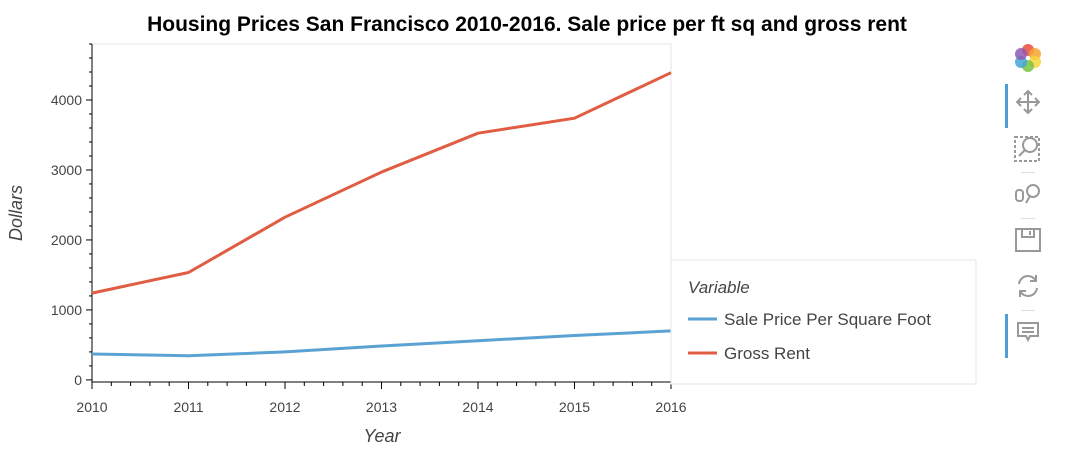  Describe the element at coordinates (66, 240) in the screenshot. I see `y-tick-label: 2000` at that location.